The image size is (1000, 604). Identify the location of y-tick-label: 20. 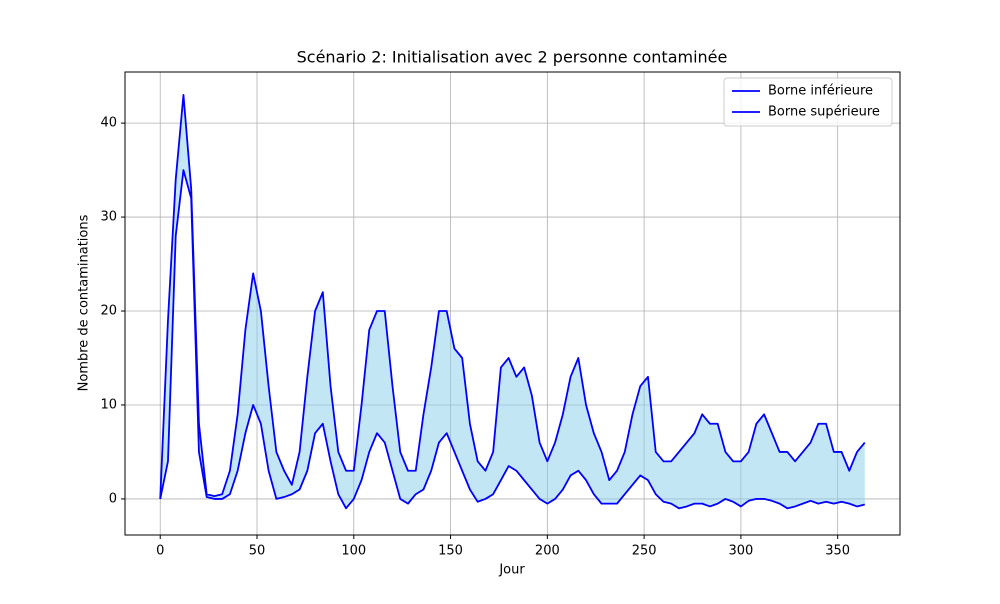
(108, 311).